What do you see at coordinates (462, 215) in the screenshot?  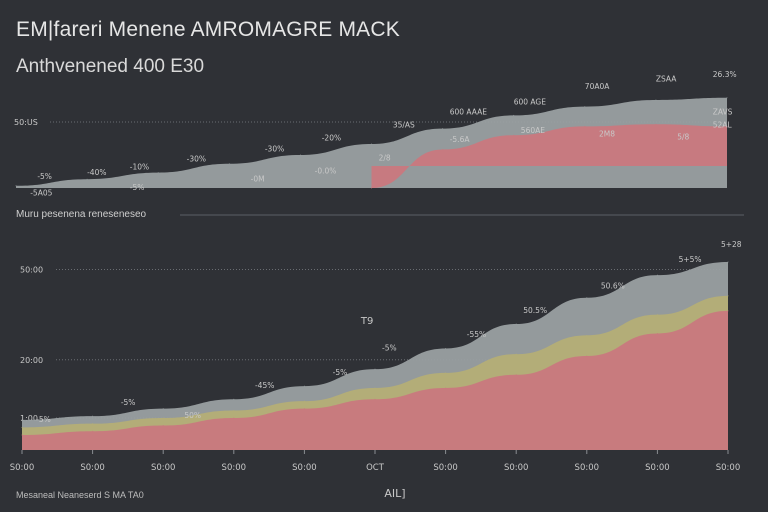 I see `section-divider` at bounding box center [462, 215].